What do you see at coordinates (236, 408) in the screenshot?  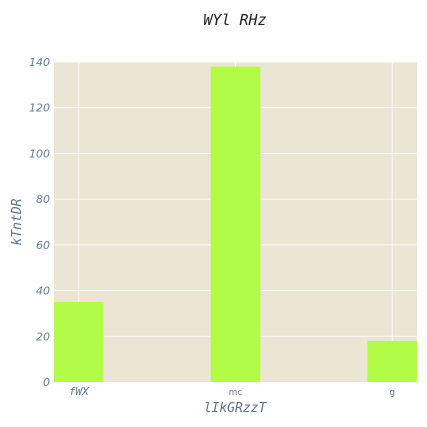 I see `x-axis-label: lIkGRzzT` at bounding box center [236, 408].